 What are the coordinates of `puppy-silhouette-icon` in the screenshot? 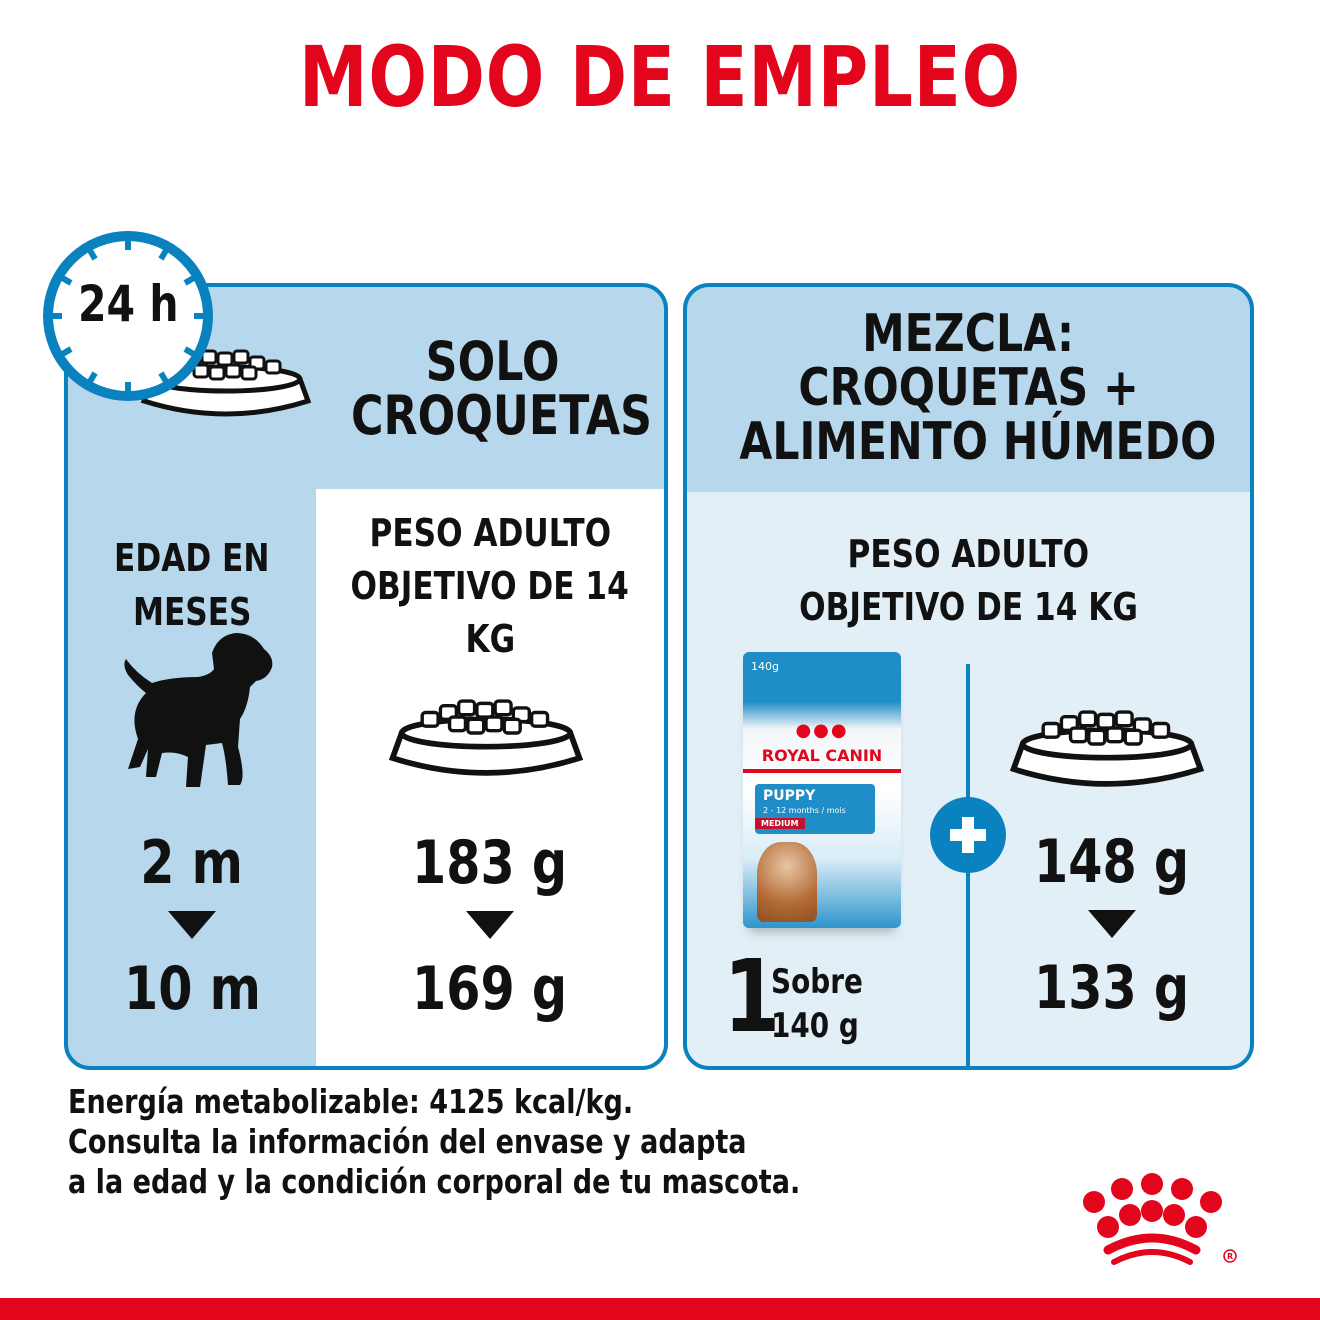 It's located at (198, 714).